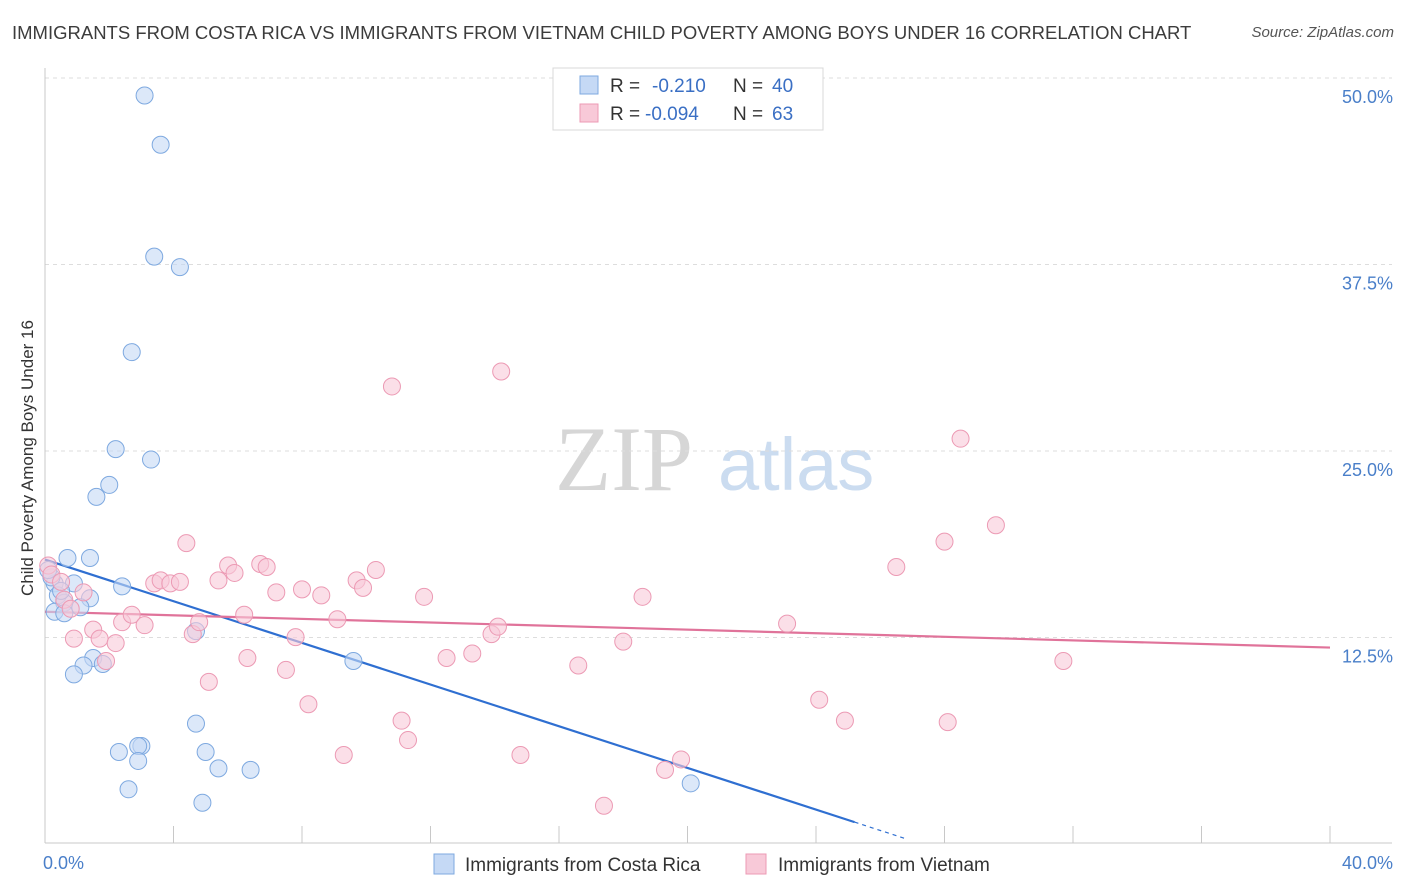  What do you see at coordinates (1367, 97) in the screenshot?
I see `y-tick-label-3: 50.0%` at bounding box center [1367, 97].